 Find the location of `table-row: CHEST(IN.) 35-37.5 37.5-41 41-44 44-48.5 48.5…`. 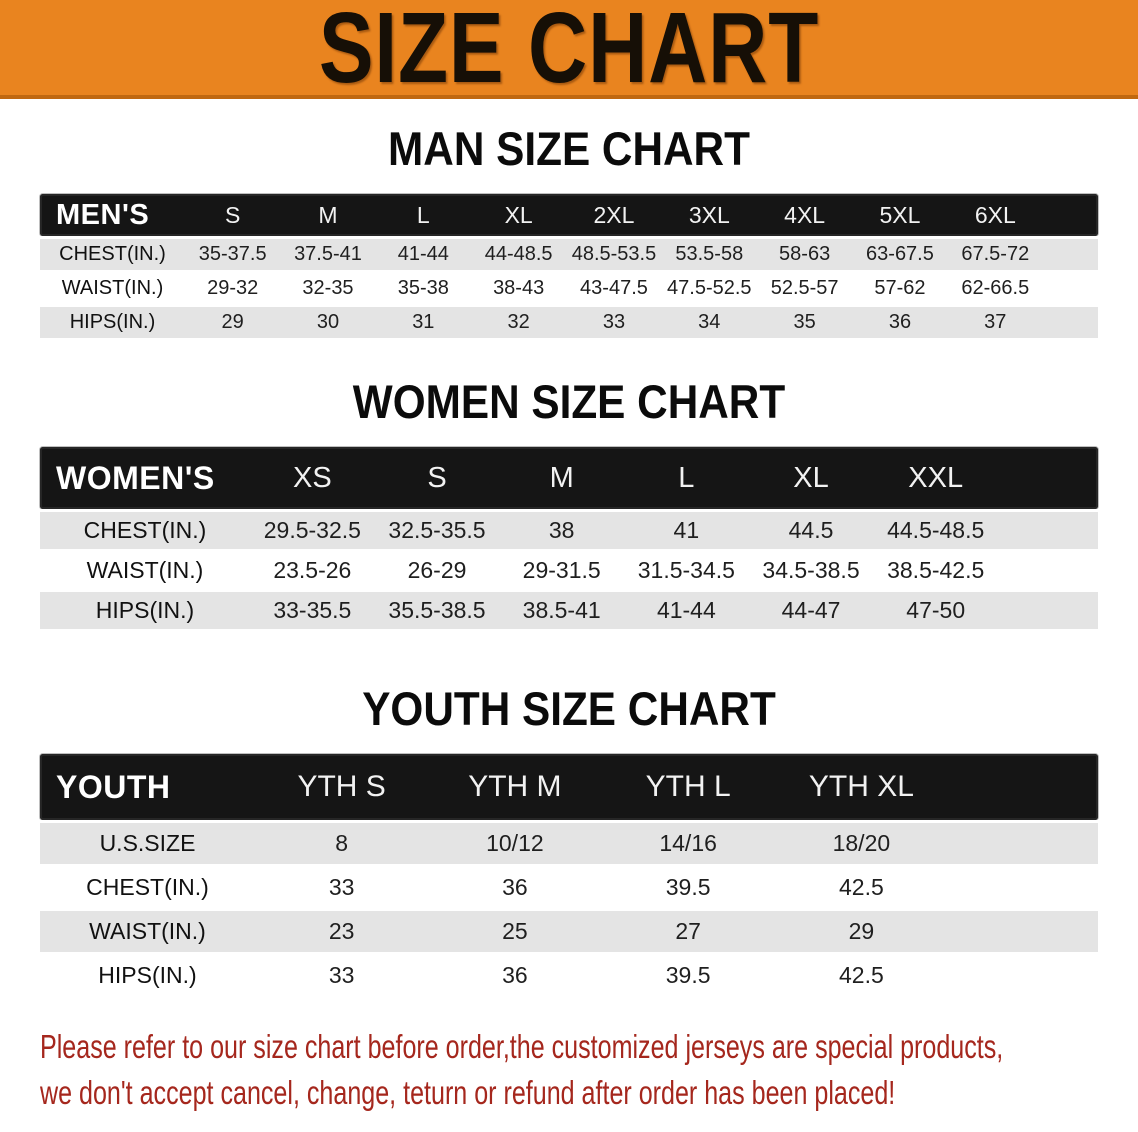

table-row: CHEST(IN.) 35-37.5 37.5-41 41-44 44-48.5 48.5… is located at coordinates (569, 253).